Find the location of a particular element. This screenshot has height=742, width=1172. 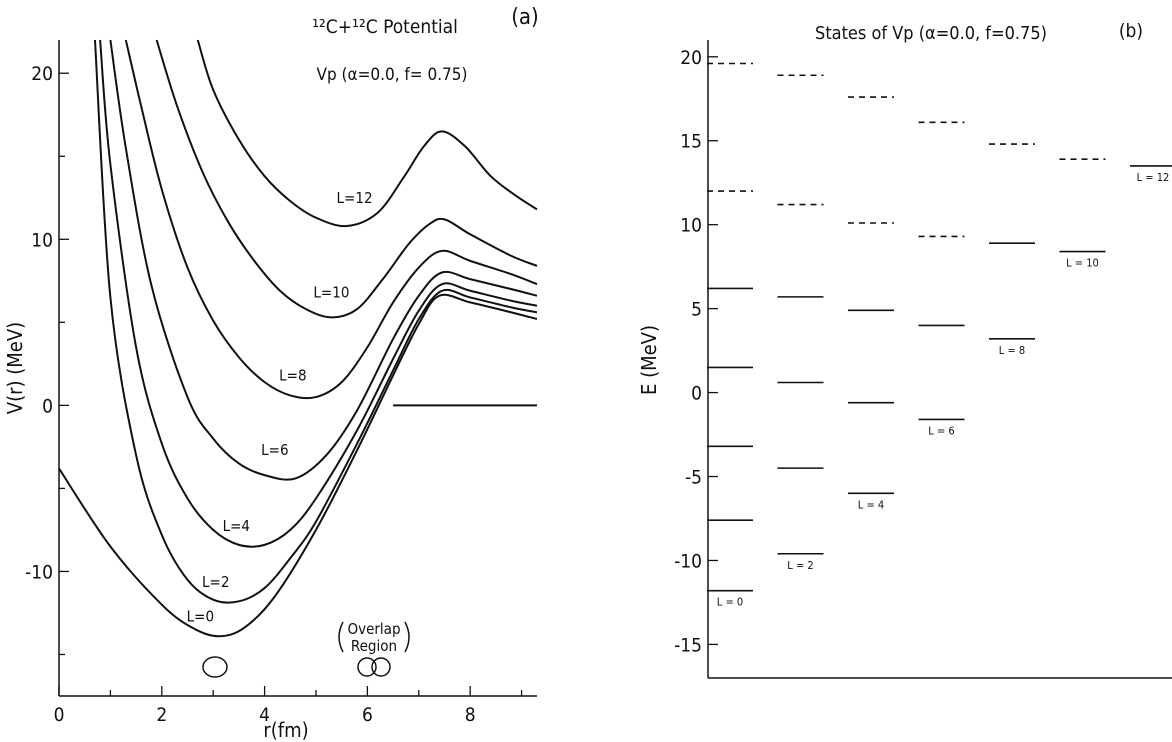

panel-a-x-tick-label: 6 is located at coordinates (367, 715).